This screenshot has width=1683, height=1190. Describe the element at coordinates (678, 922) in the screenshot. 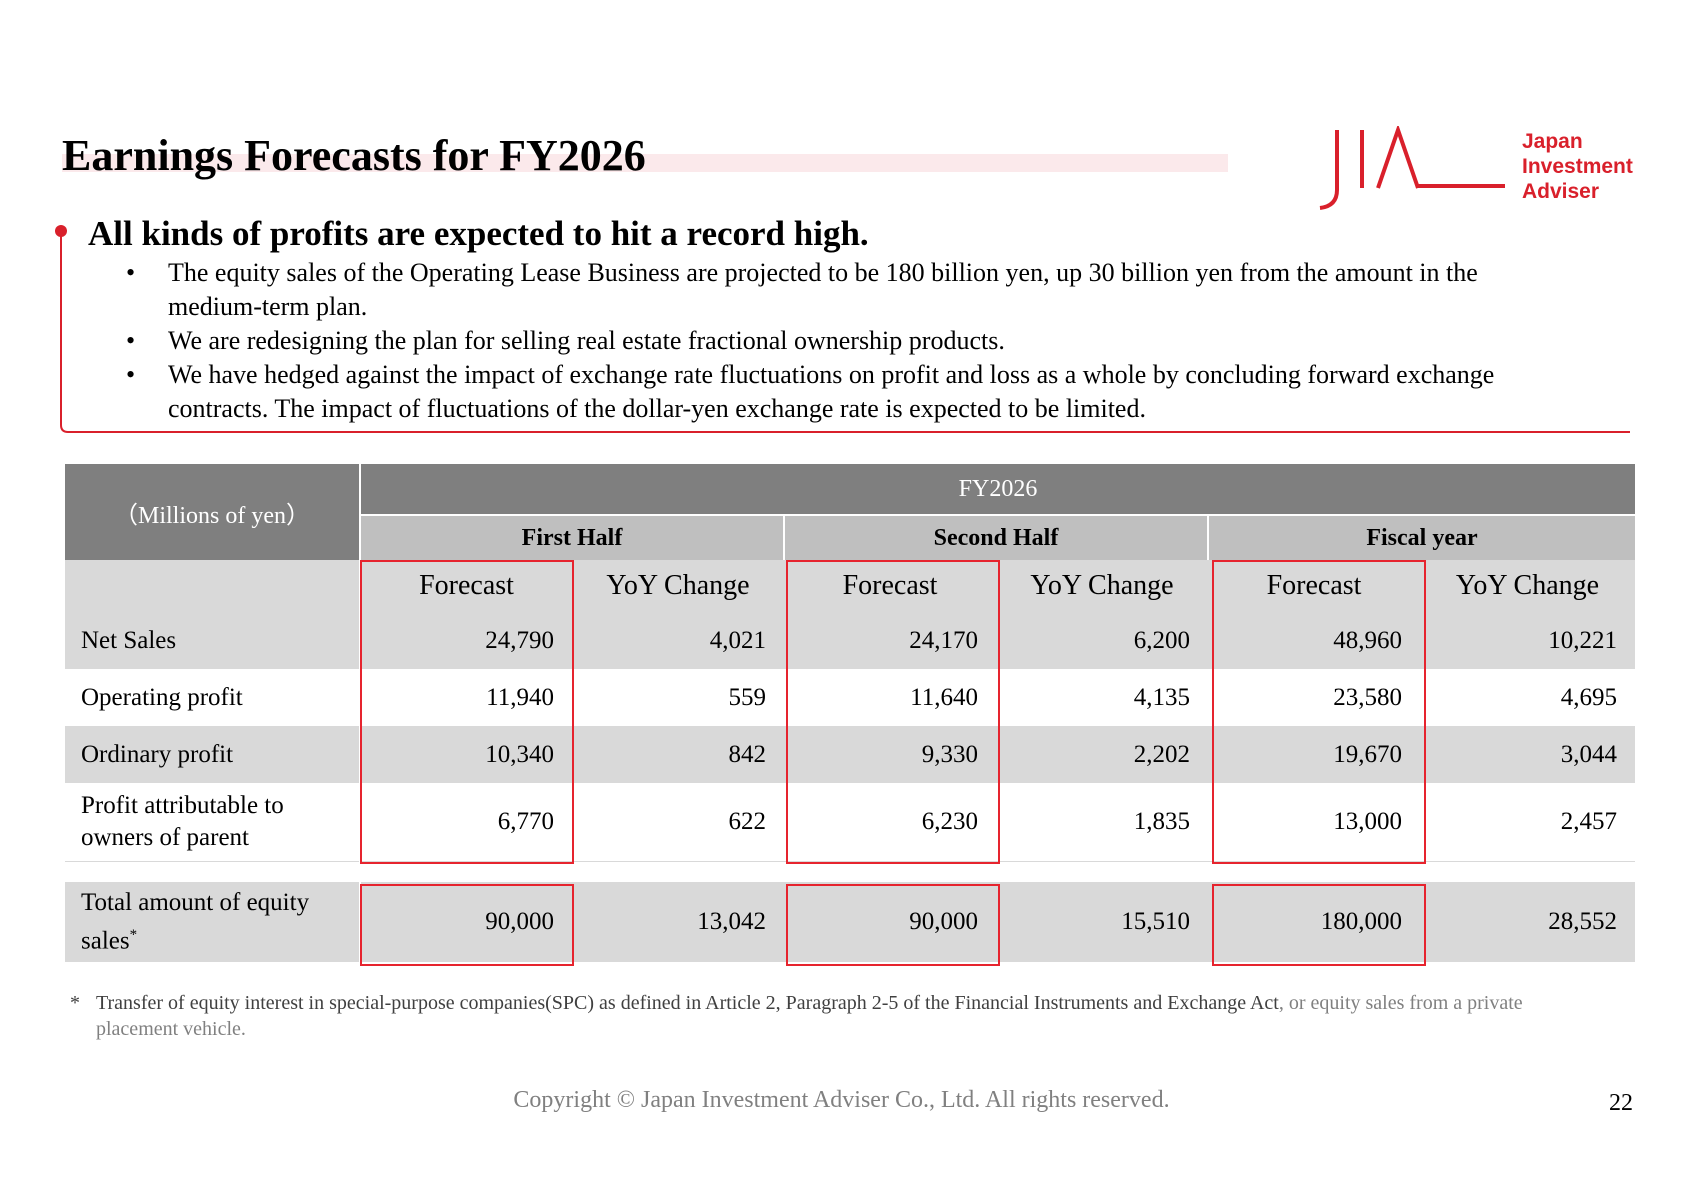

I see `table-cell: 13,042` at that location.